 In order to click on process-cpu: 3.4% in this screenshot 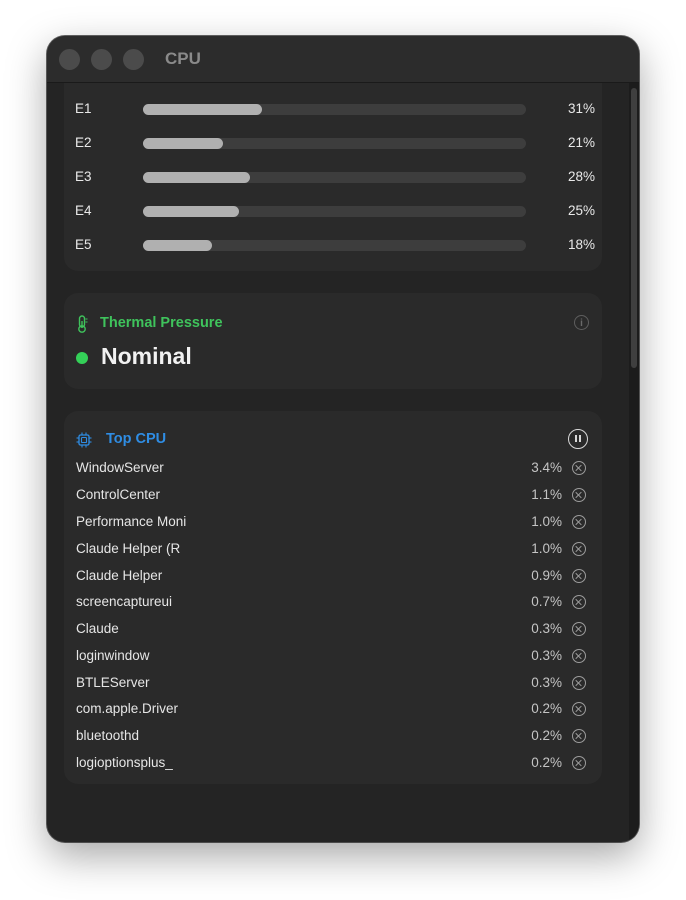, I will do `click(546, 467)`.